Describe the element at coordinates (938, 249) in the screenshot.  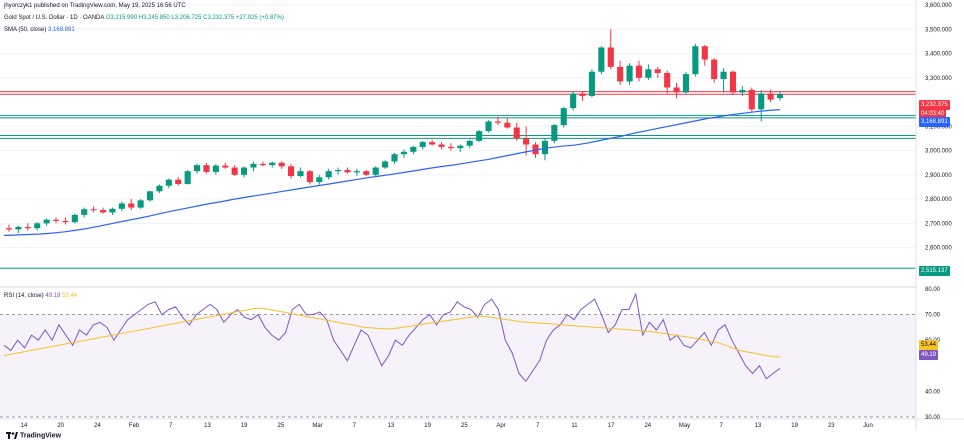
I see `price-tick-label: 2,600.000` at that location.